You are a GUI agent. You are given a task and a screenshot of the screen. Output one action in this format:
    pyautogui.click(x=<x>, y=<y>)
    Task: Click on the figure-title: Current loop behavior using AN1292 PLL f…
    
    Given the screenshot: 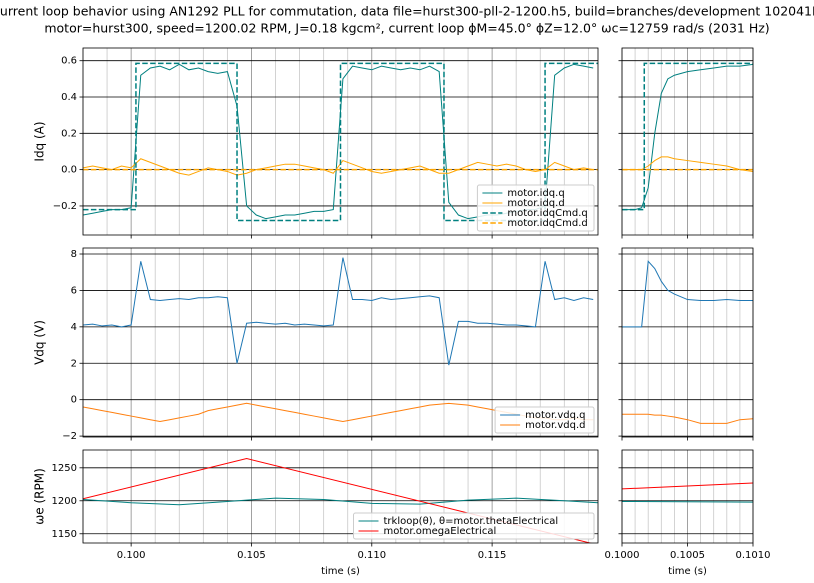 What is the action you would take?
    pyautogui.click(x=407, y=11)
    